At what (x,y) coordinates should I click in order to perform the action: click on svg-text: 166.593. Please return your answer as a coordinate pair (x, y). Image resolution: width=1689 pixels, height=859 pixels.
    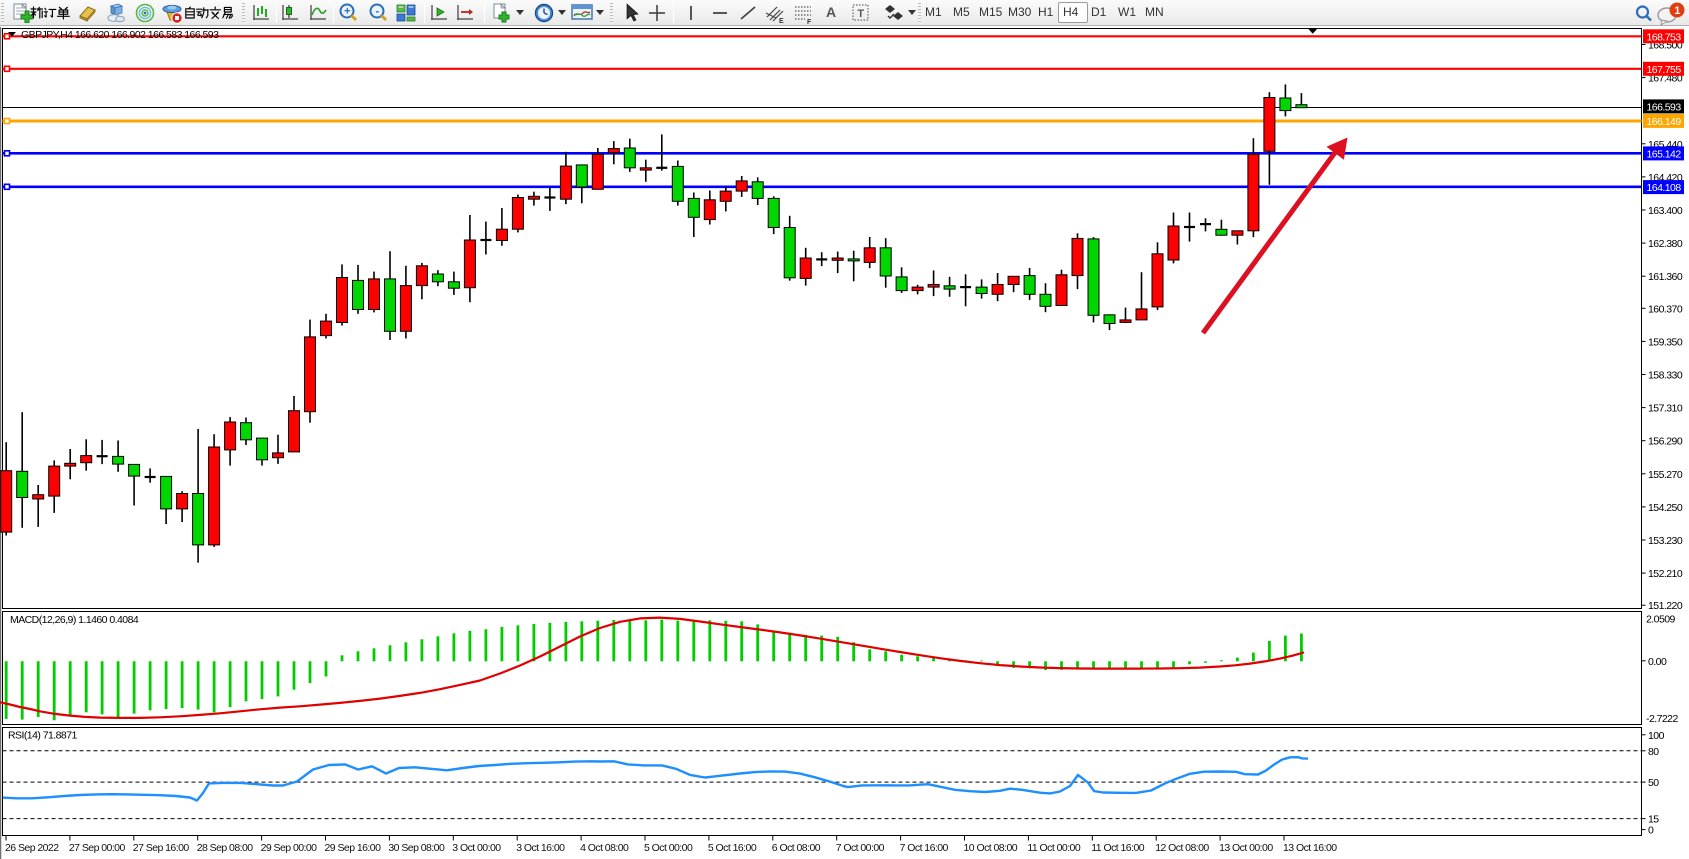
    Looking at the image, I should click on (1664, 107).